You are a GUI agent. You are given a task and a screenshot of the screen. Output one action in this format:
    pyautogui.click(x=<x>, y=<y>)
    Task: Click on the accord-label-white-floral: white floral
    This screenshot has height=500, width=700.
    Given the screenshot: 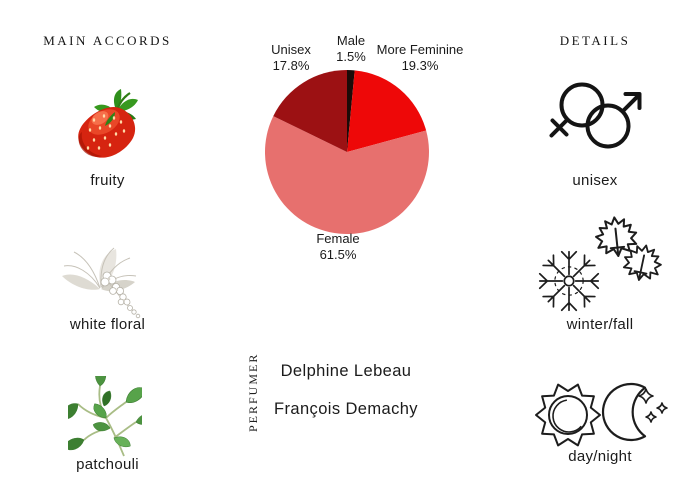 What is the action you would take?
    pyautogui.click(x=107, y=324)
    